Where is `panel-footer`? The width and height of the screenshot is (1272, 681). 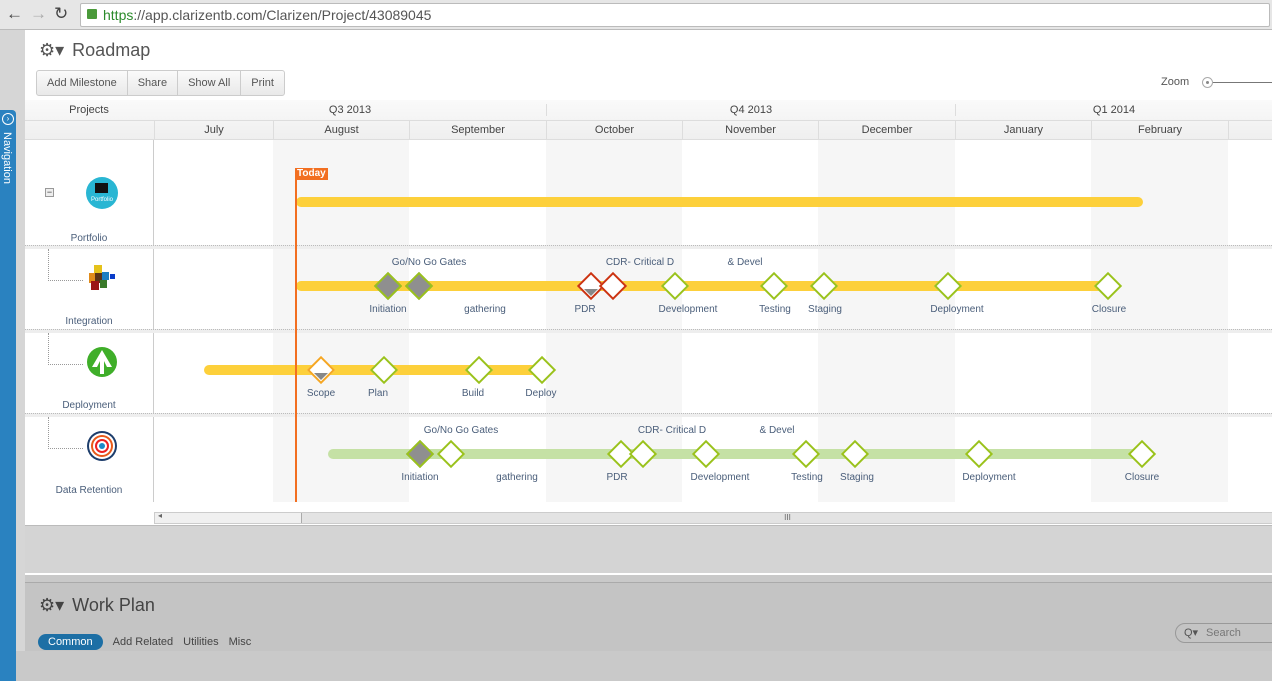 panel-footer is located at coordinates (648, 549).